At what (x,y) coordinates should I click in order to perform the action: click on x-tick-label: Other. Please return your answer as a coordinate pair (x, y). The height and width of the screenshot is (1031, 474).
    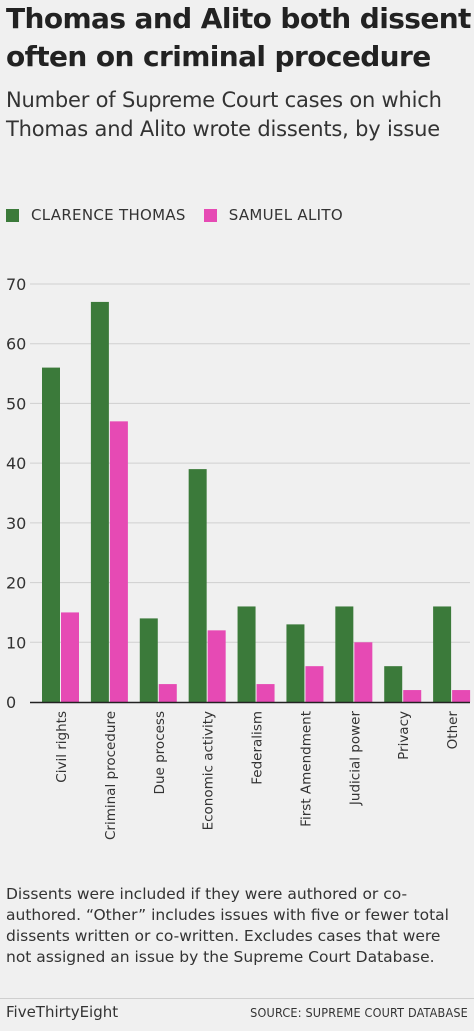
    Looking at the image, I should click on (453, 730).